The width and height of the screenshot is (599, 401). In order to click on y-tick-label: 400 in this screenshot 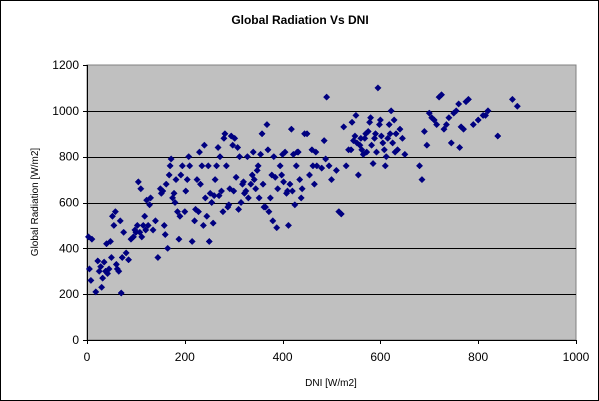, I will do `click(69, 248)`.